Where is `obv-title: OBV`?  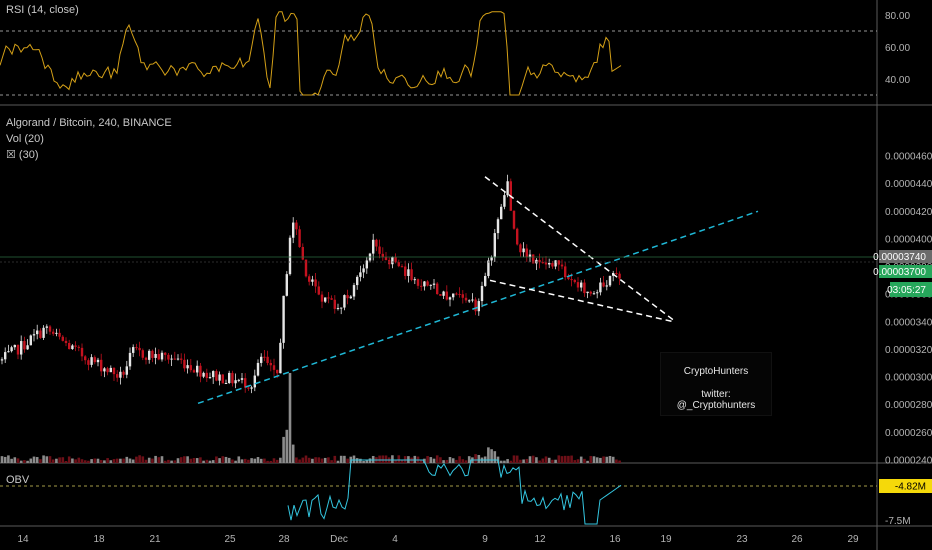
obv-title: OBV is located at coordinates (18, 480).